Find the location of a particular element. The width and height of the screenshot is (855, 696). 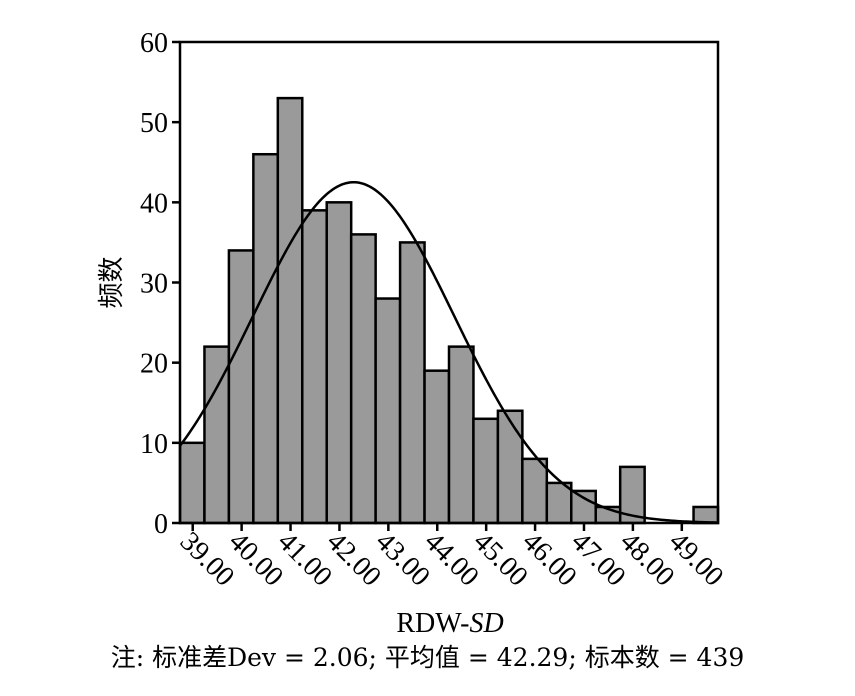

x-axis-label-main: RDW- is located at coordinates (432, 623).